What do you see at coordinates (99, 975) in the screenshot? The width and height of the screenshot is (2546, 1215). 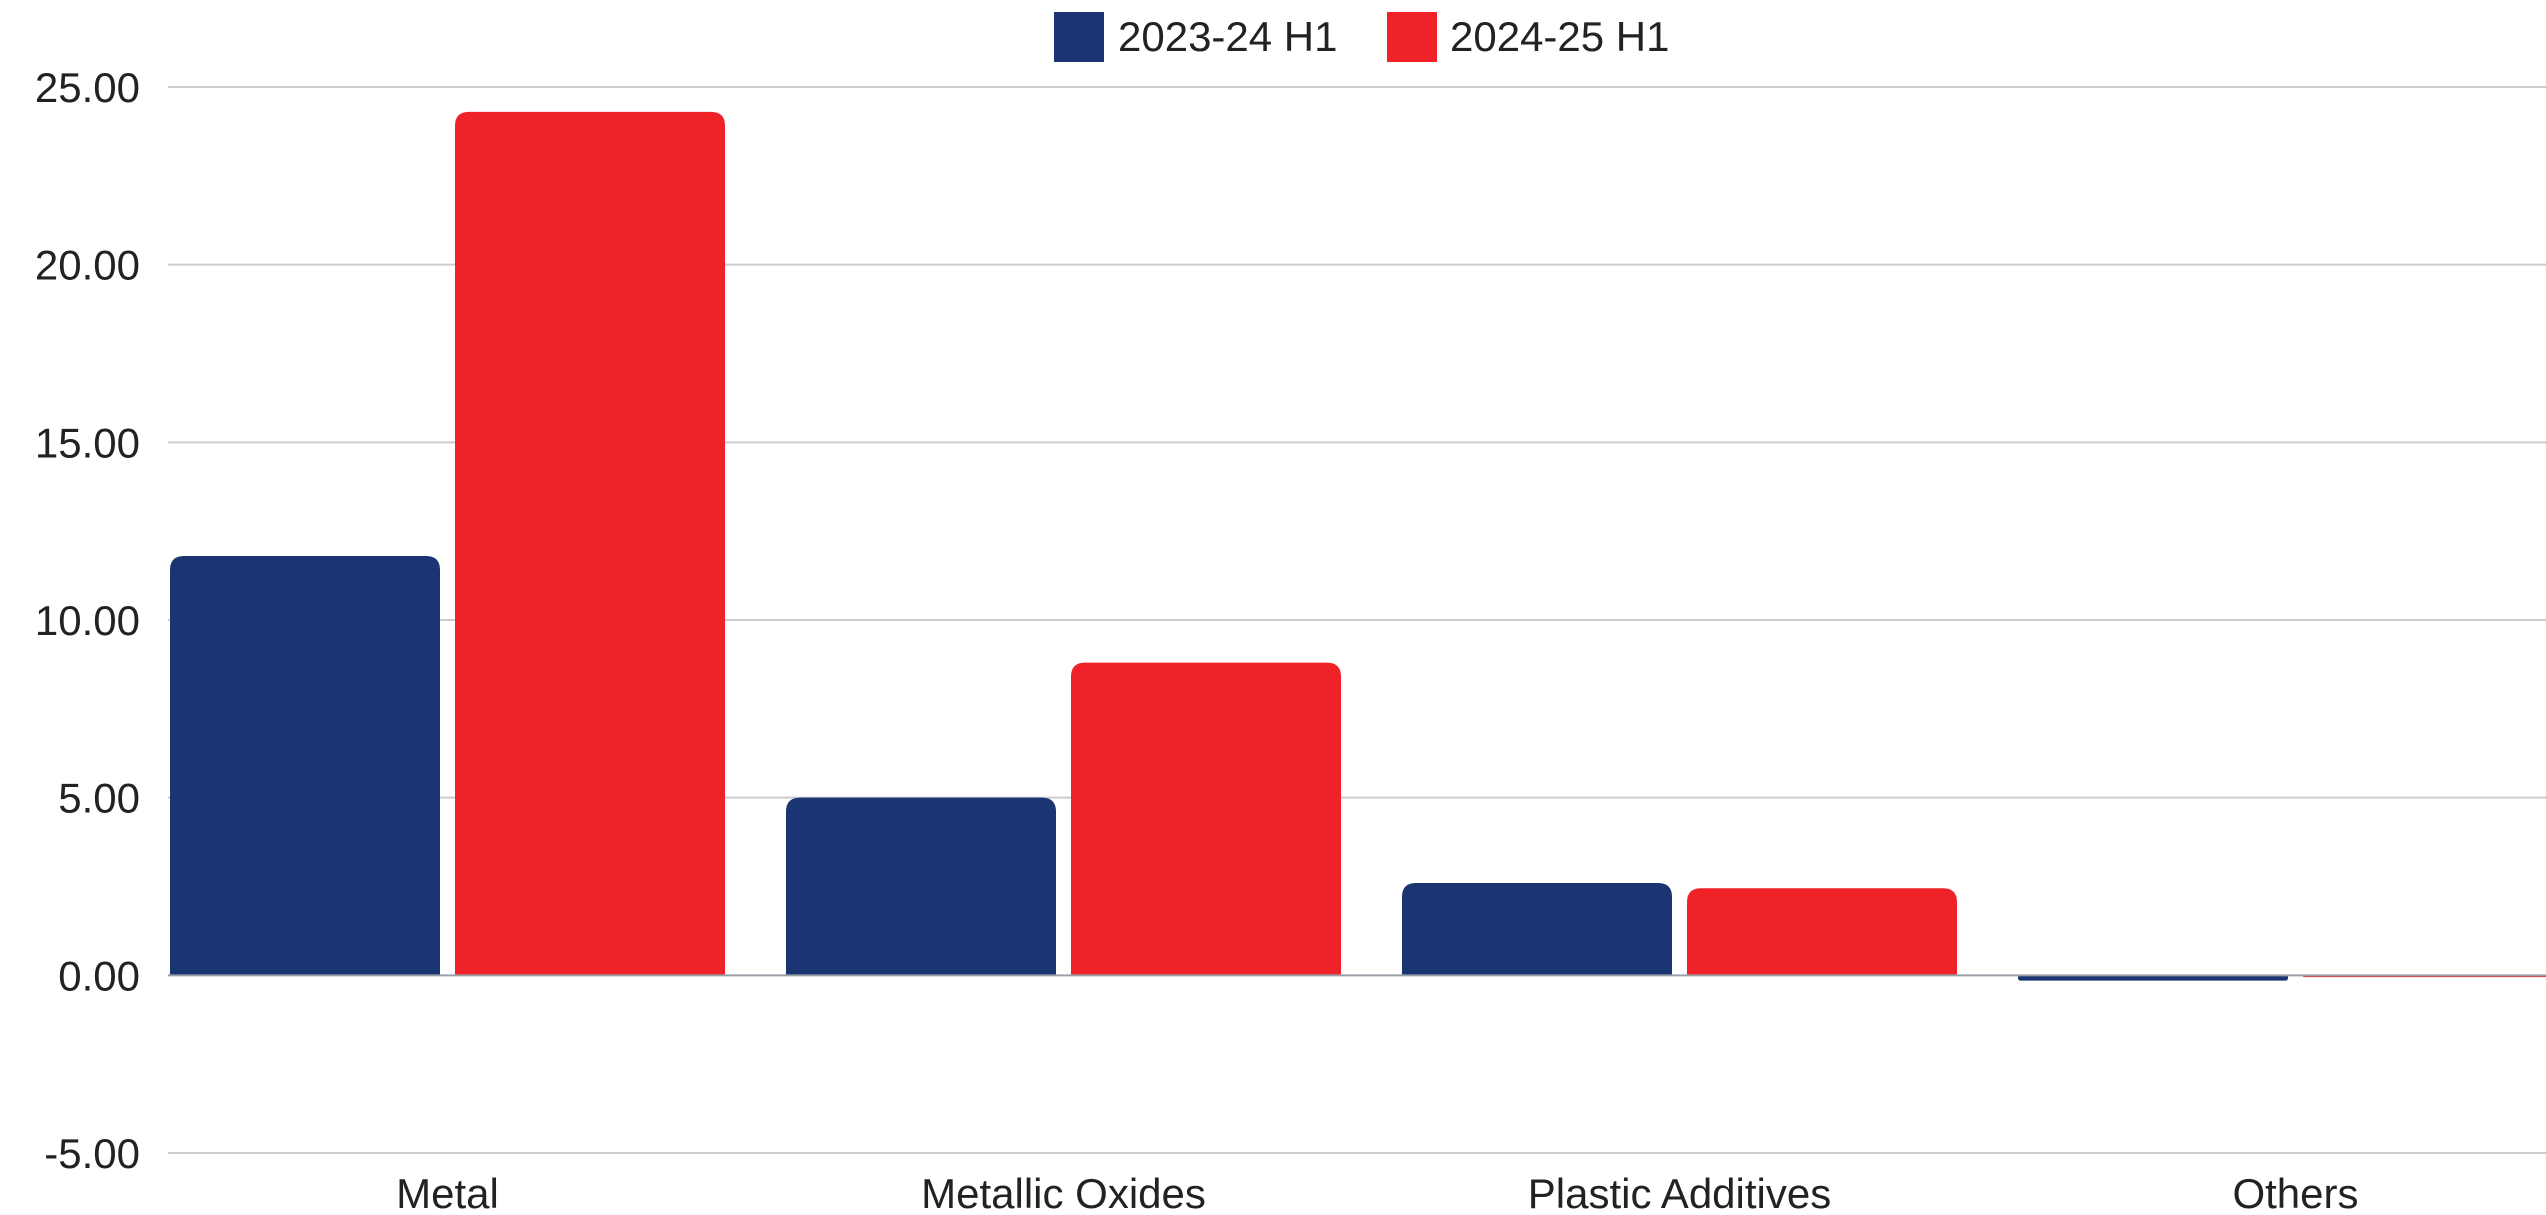 I see `y-tick-label: 0.00` at bounding box center [99, 975].